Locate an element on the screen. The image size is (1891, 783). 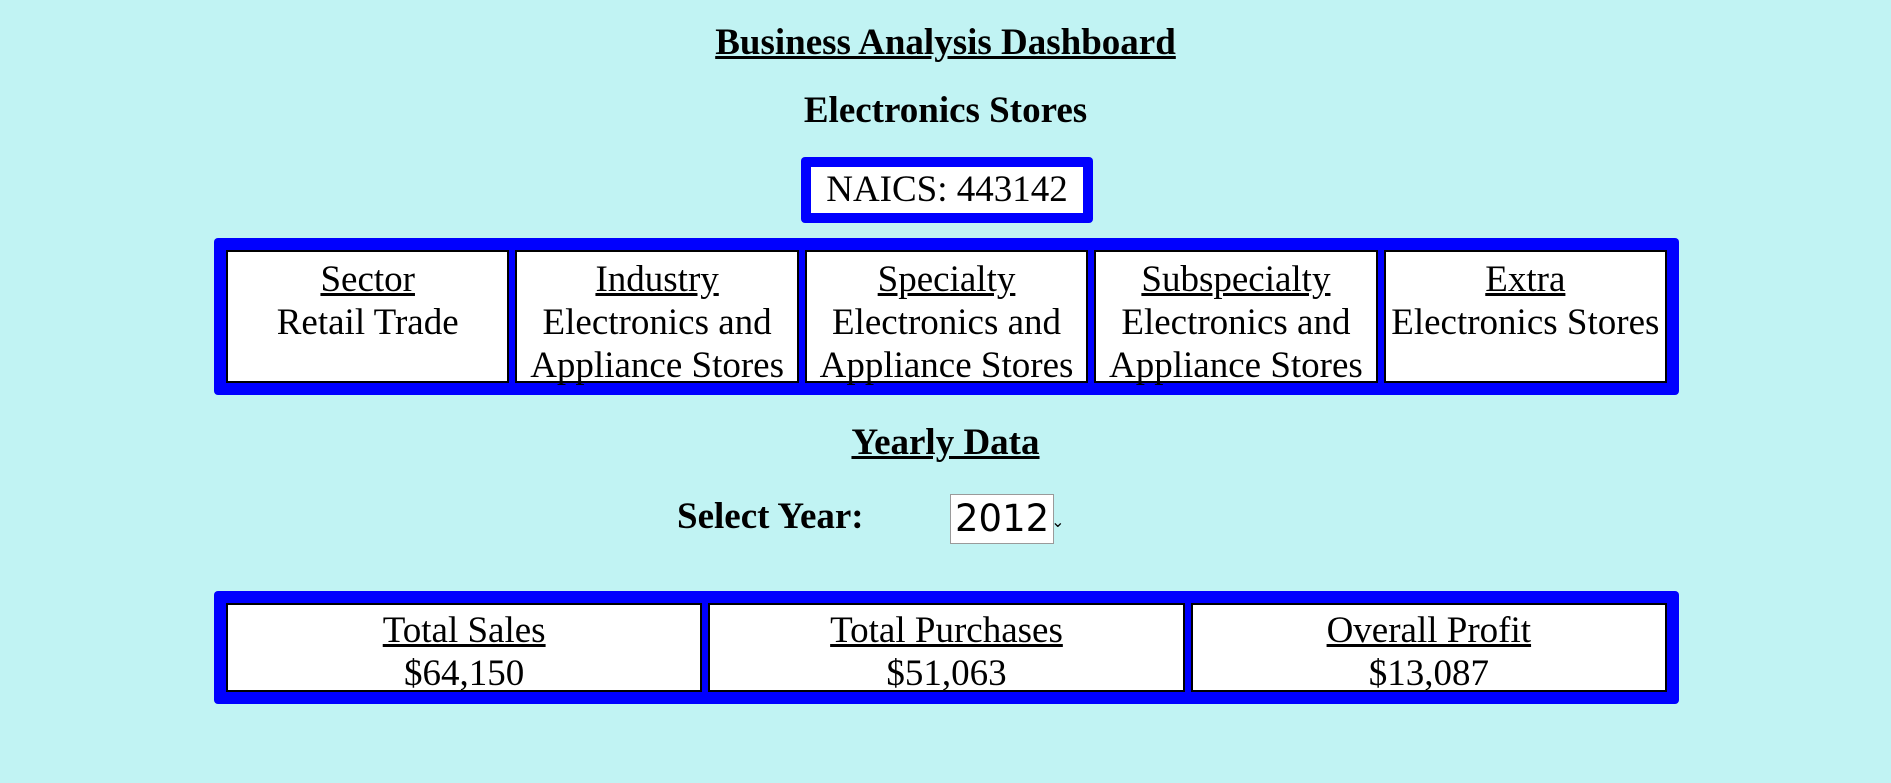
chevron-down-icon: ⌄ is located at coordinates (1058, 521).